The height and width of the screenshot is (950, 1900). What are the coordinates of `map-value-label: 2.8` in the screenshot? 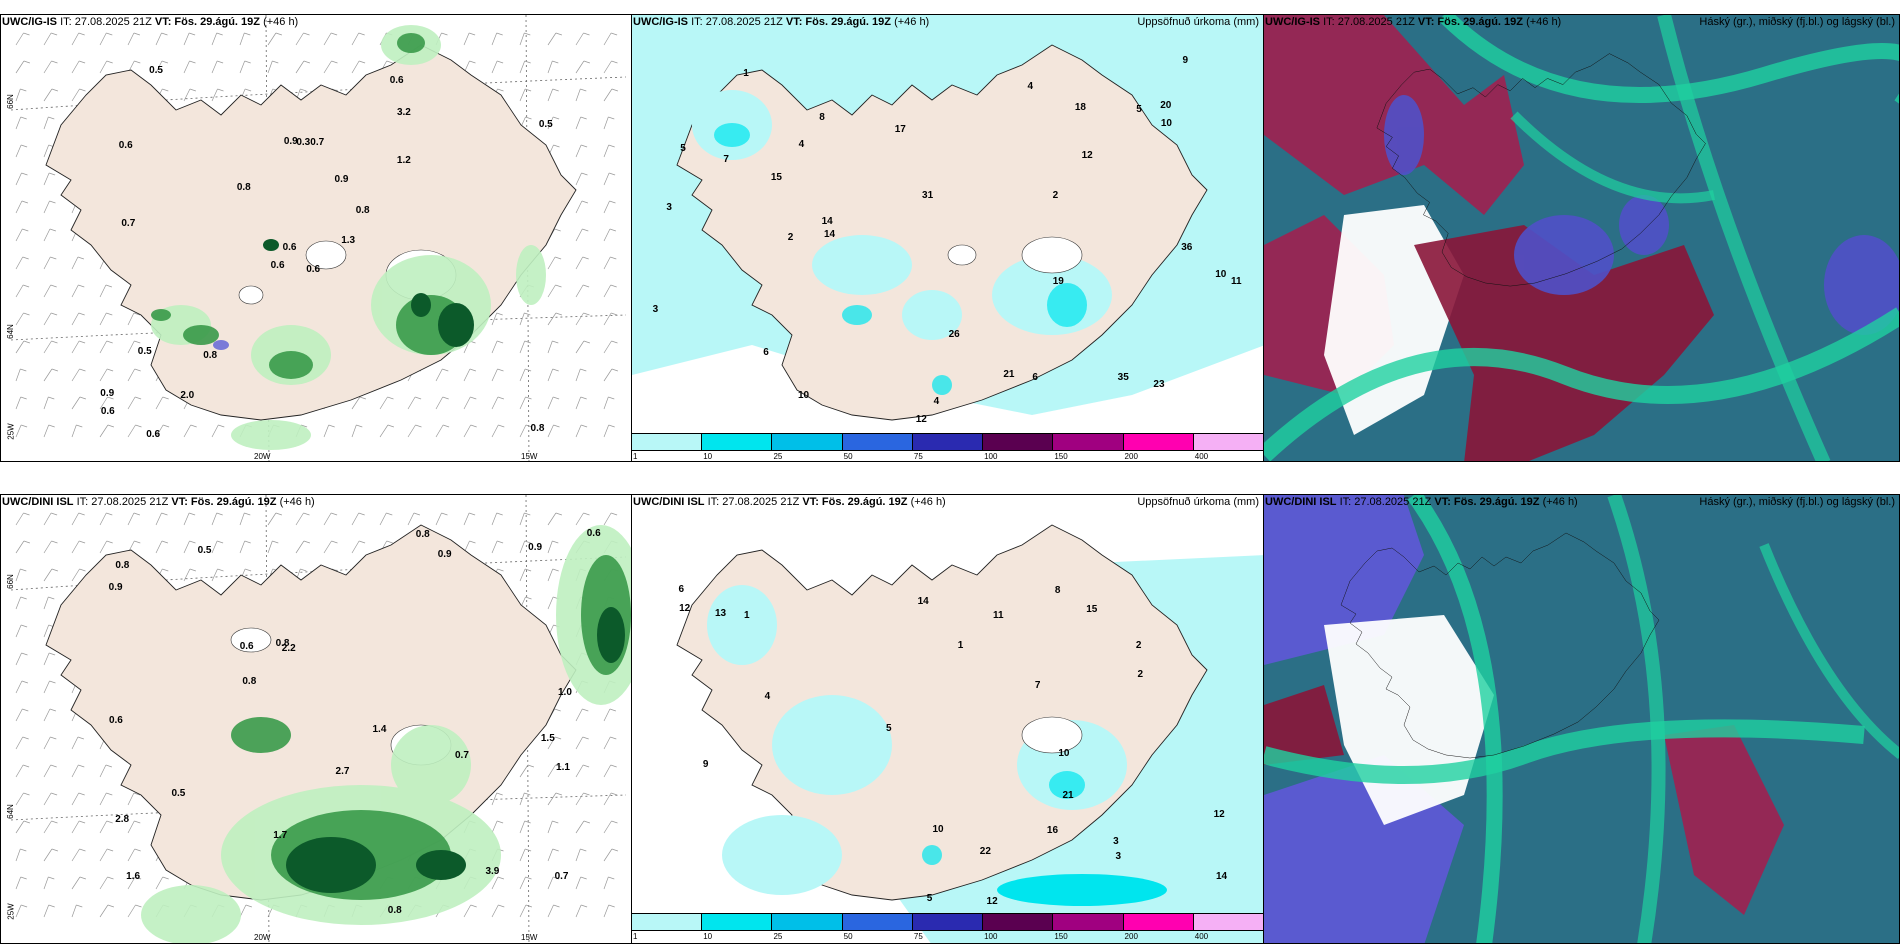 It's located at (122, 819).